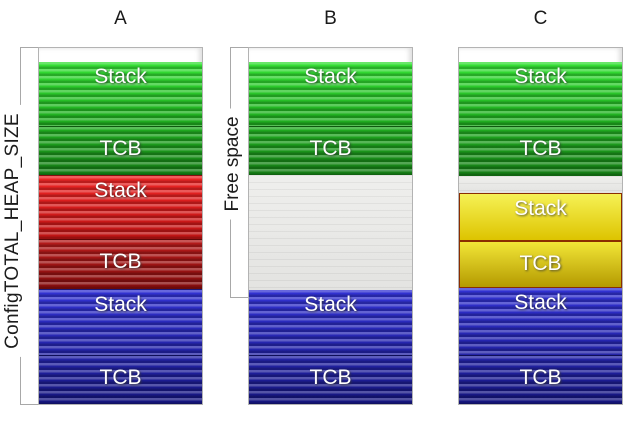  I want to click on segment-b-green-tcb: TCB, so click(330, 150).